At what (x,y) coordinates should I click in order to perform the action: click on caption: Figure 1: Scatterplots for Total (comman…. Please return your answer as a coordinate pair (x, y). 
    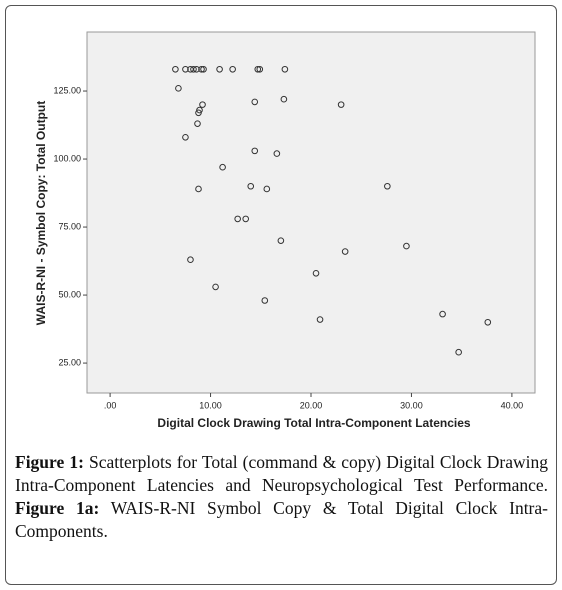
    Looking at the image, I should click on (281, 497).